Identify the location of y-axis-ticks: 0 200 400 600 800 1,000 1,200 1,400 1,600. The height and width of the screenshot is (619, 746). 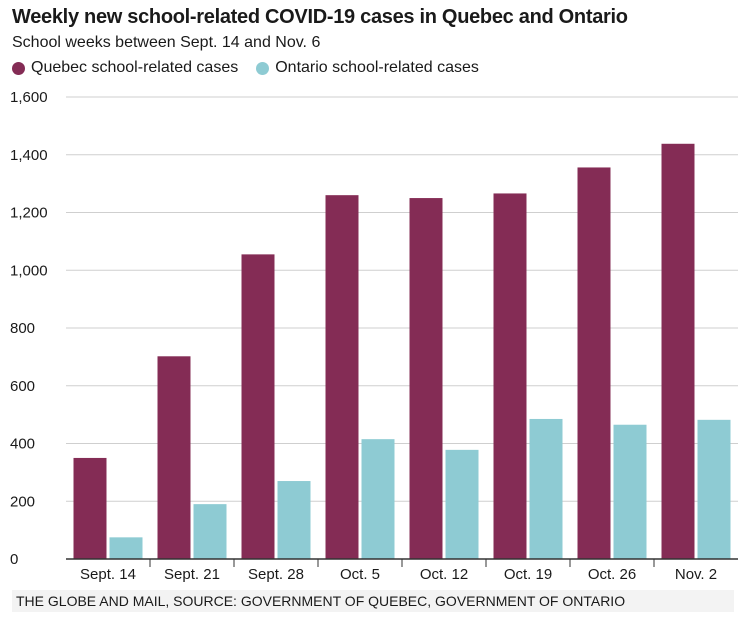
(29, 328).